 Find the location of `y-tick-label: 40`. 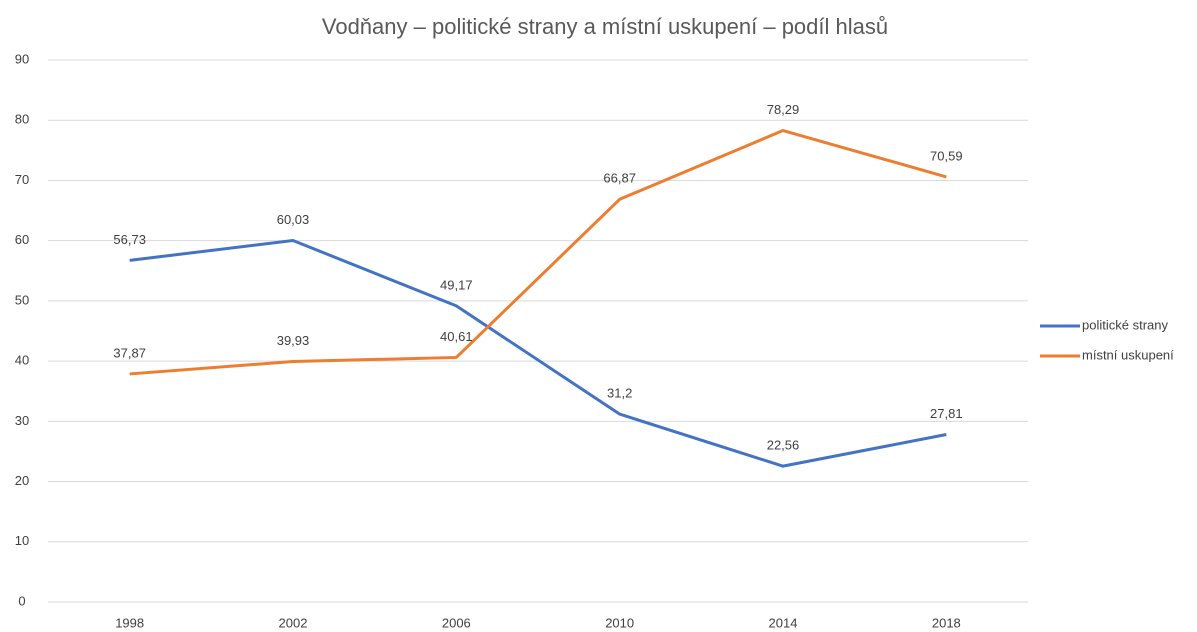

y-tick-label: 40 is located at coordinates (22, 360).